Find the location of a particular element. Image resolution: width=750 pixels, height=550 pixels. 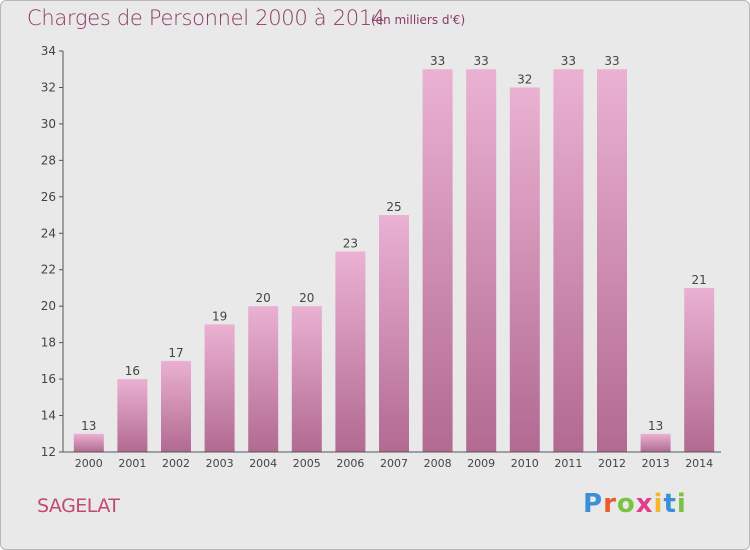

x-tick-label: 2002 is located at coordinates (176, 463).